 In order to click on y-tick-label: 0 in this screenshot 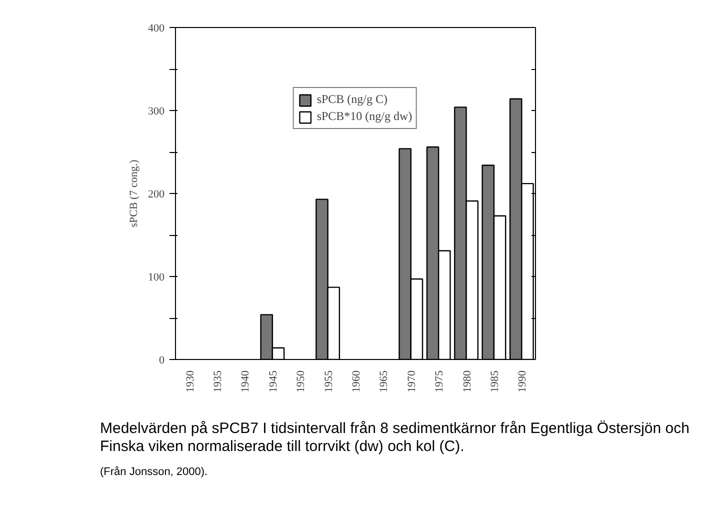, I will do `click(162, 360)`.